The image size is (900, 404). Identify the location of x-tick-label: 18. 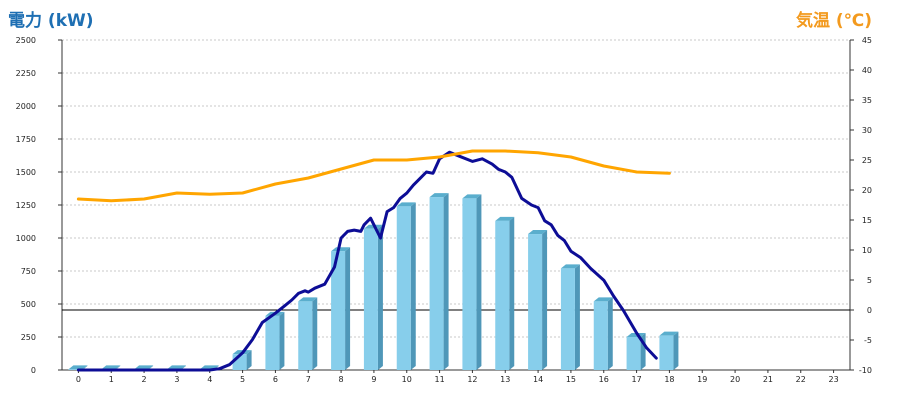
(669, 379).